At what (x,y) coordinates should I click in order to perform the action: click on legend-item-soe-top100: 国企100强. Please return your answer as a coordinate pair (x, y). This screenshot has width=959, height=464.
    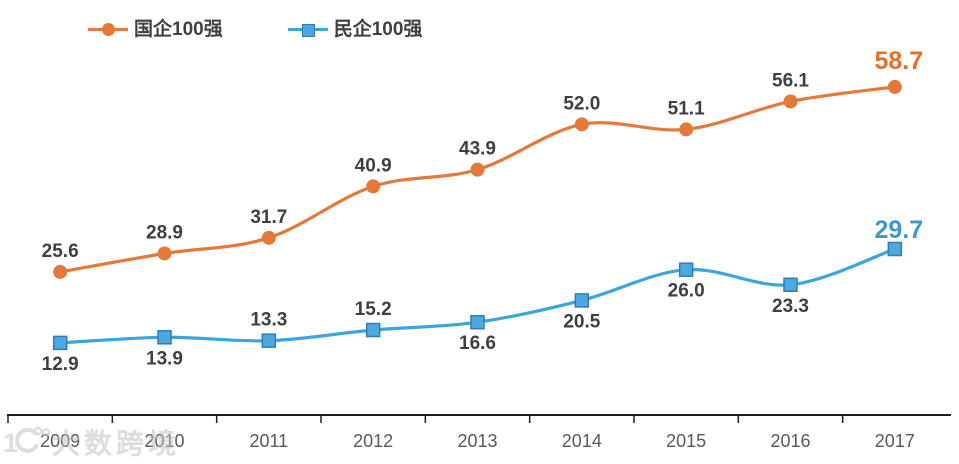
    Looking at the image, I should click on (155, 29).